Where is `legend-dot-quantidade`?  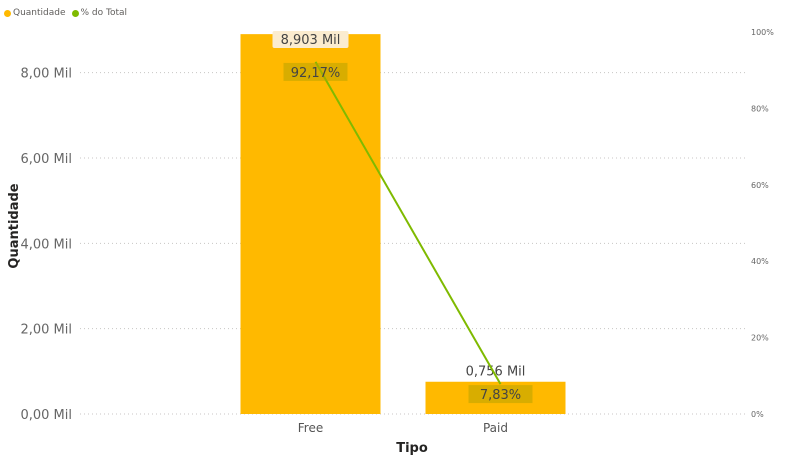
legend-dot-quantidade is located at coordinates (7, 13).